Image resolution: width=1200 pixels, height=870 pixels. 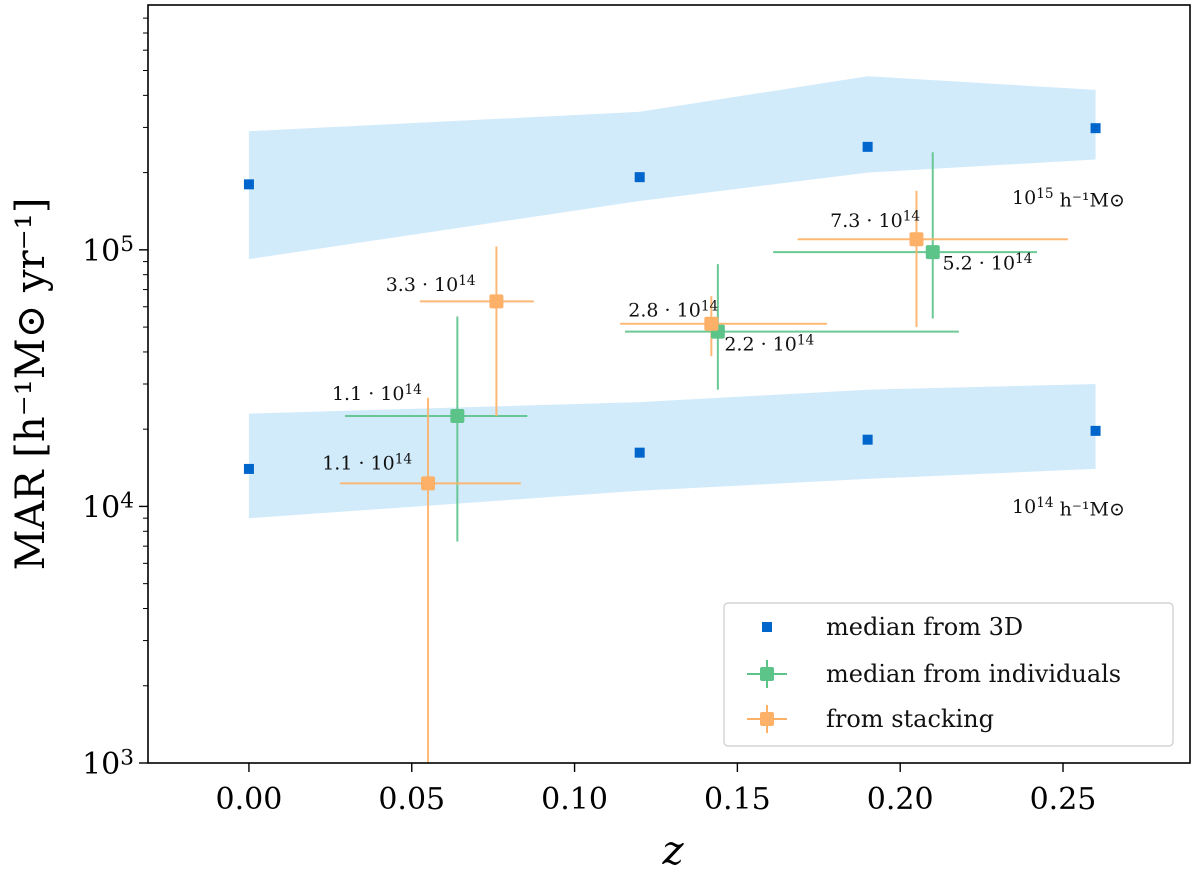 What do you see at coordinates (1063, 799) in the screenshot?
I see `x-tick-label-5: 0.25` at bounding box center [1063, 799].